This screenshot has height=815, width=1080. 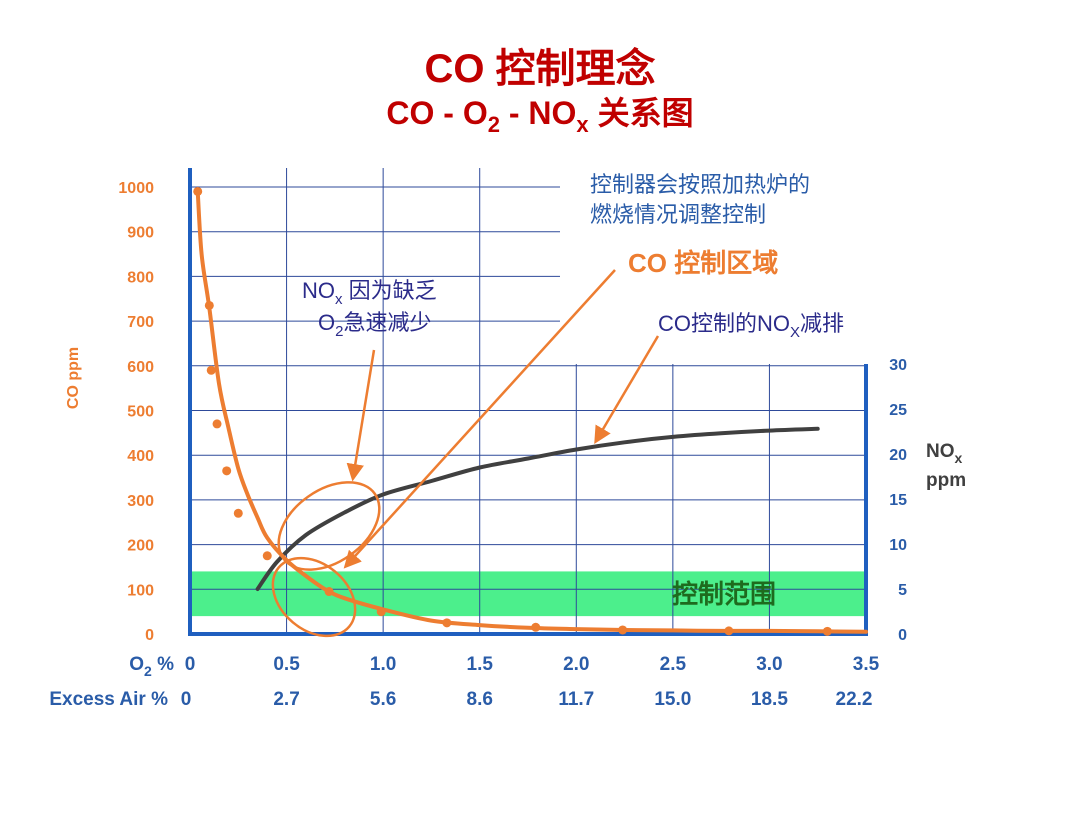 What do you see at coordinates (140, 412) in the screenshot?
I see `y-left-tick-label: 500` at bounding box center [140, 412].